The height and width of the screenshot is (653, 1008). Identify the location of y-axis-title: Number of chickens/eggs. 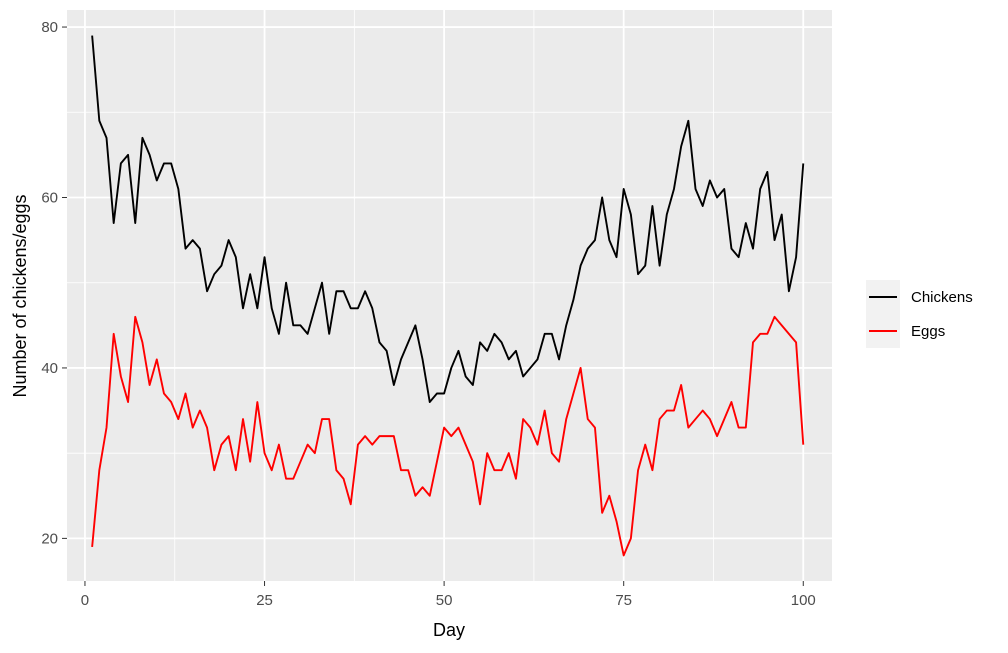
(20, 295).